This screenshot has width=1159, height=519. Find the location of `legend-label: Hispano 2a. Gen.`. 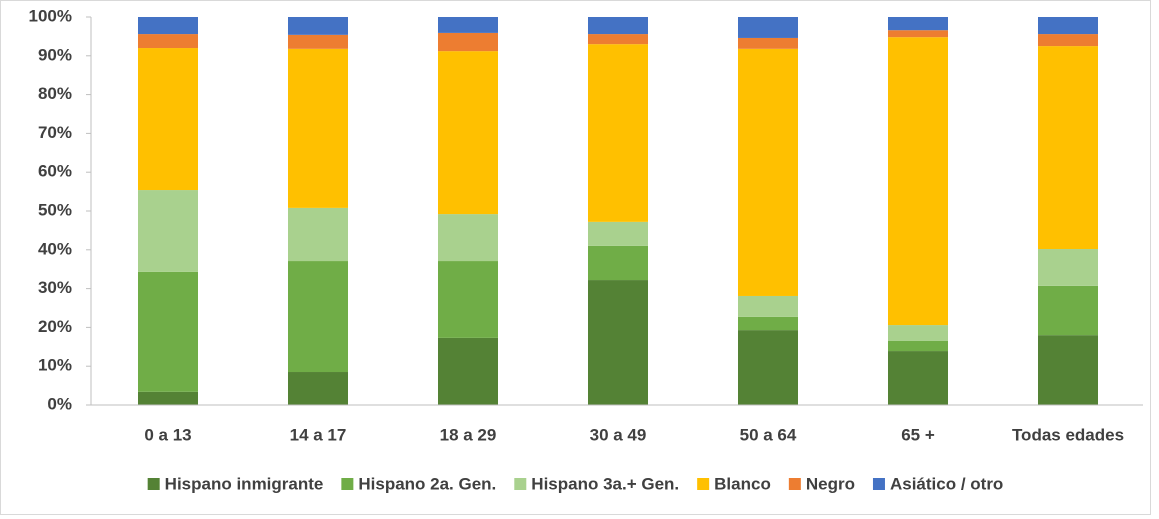

legend-label: Hispano 2a. Gen. is located at coordinates (427, 483).